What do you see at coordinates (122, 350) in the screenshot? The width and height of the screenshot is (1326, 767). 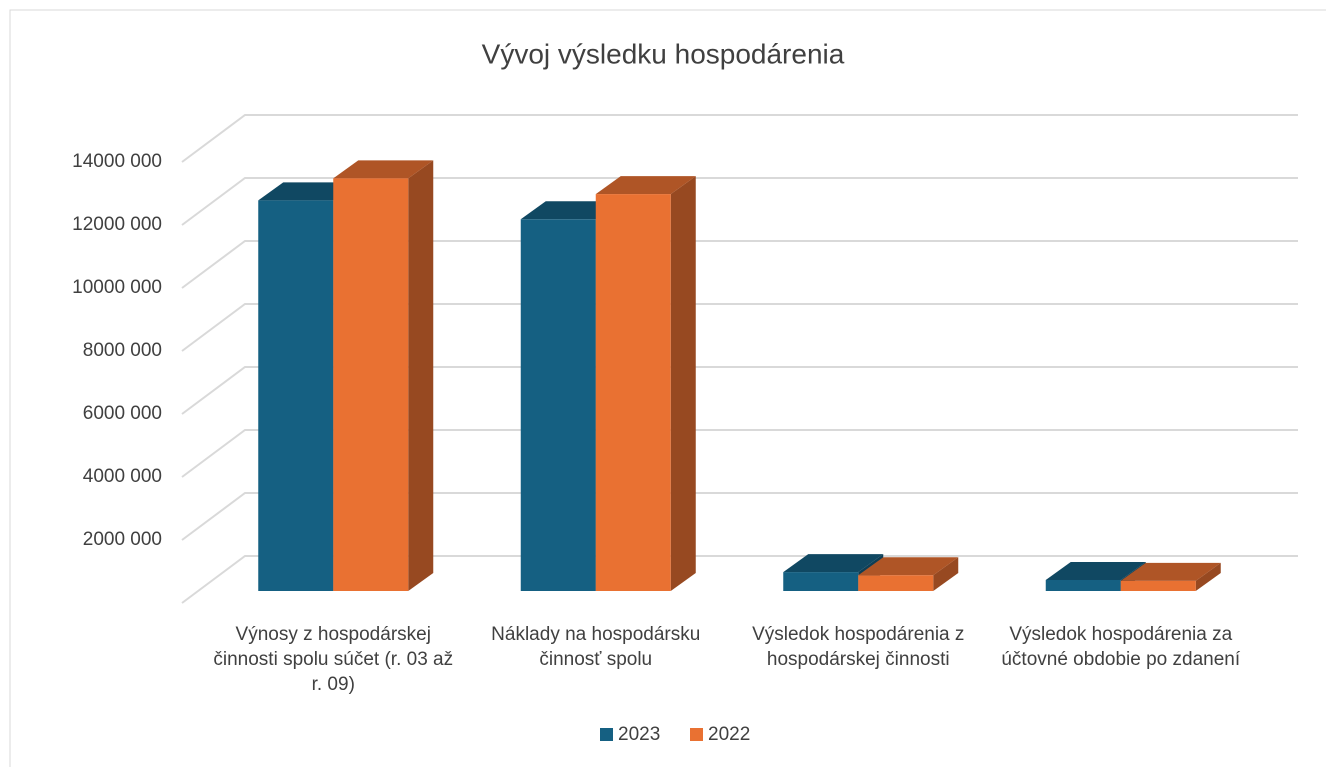 I see `y-tick-label: 8000 000` at bounding box center [122, 350].